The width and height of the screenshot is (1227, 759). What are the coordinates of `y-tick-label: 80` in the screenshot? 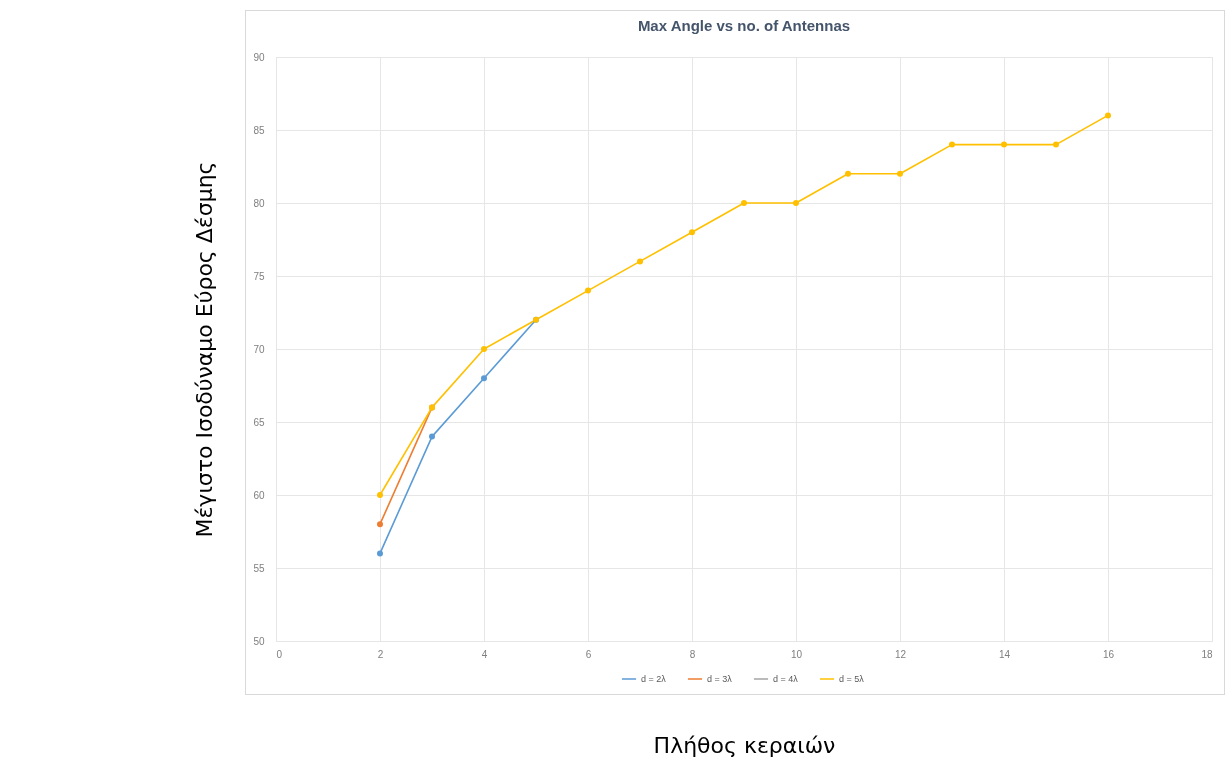 It's located at (259, 203).